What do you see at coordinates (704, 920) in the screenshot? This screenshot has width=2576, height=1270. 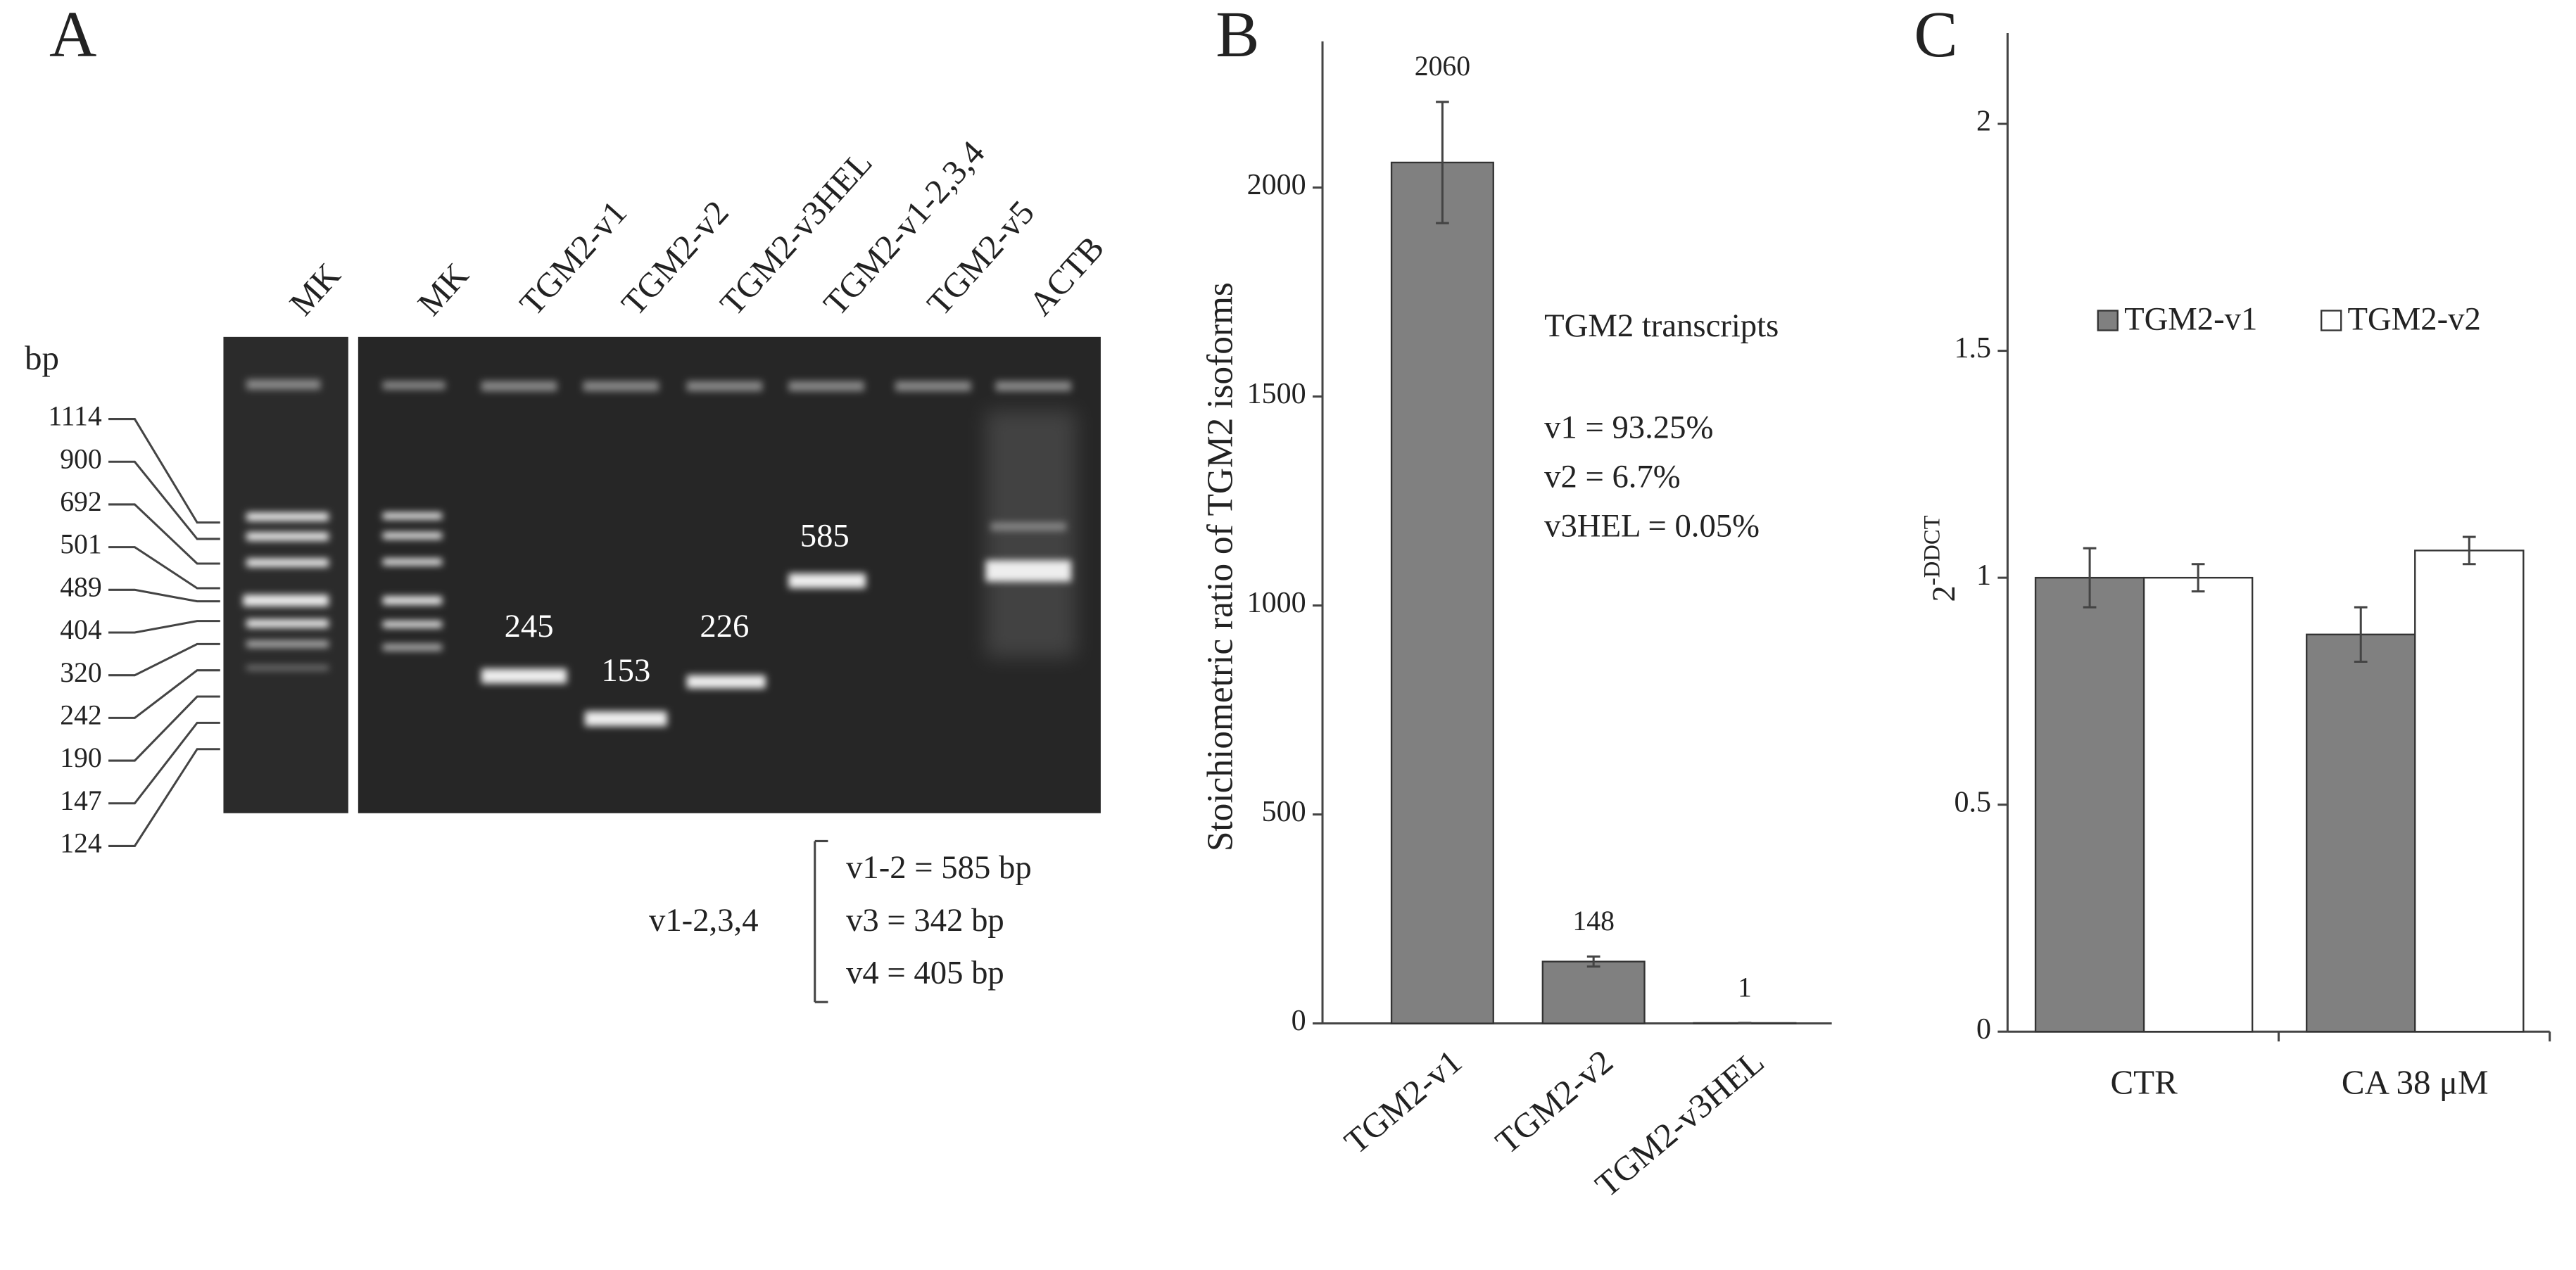 I see `bracket-label: v1-2,3,4` at bounding box center [704, 920].